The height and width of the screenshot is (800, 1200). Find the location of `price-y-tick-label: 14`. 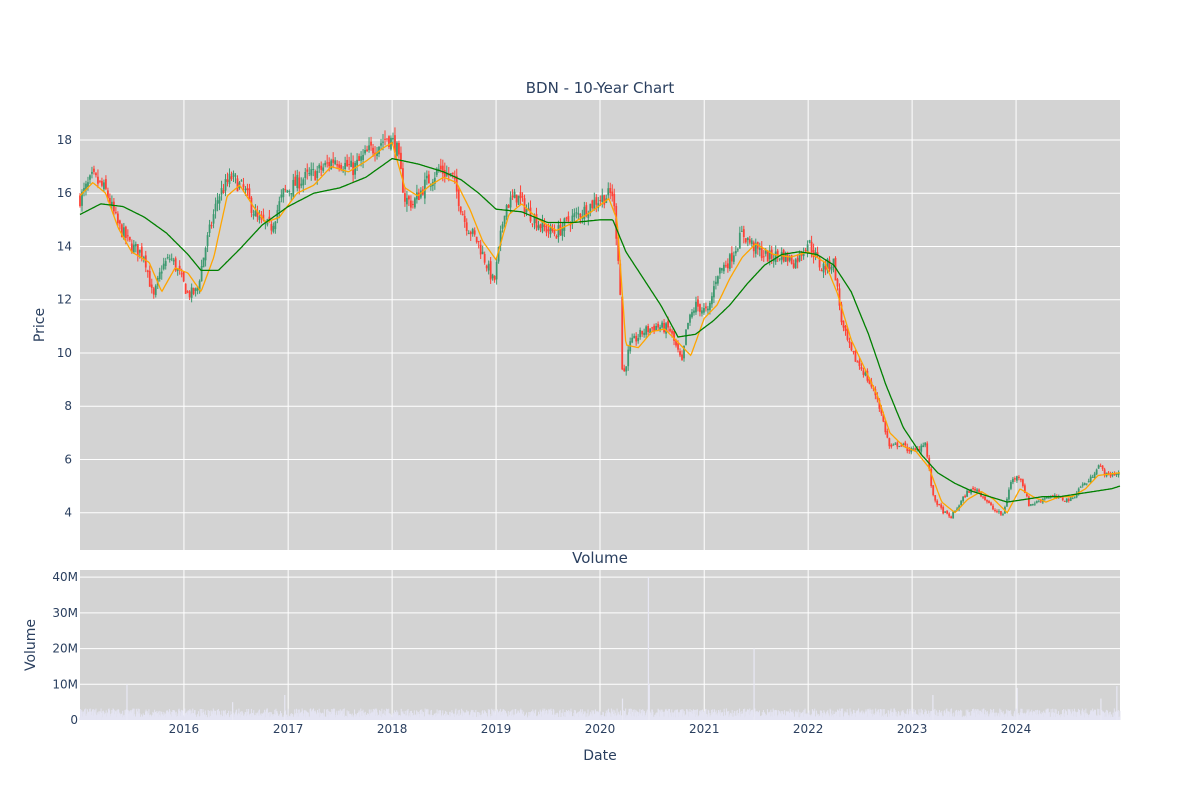

price-y-tick-label: 14 is located at coordinates (64, 246).